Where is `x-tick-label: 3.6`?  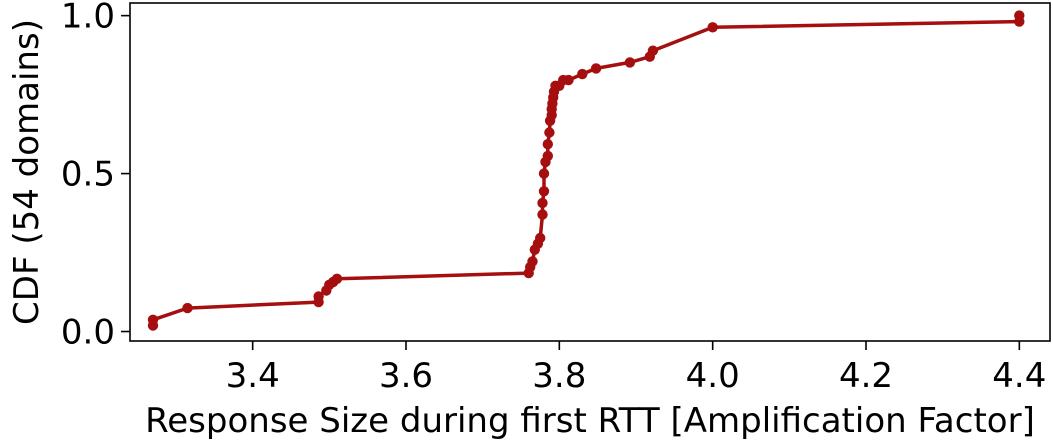 x-tick-label: 3.6 is located at coordinates (406, 376).